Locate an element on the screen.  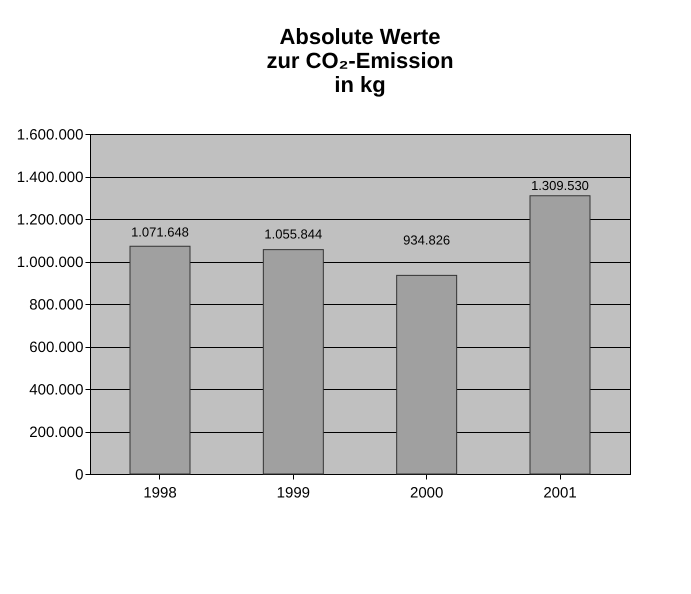
y-tick-label: 200.000 is located at coordinates (56, 432).